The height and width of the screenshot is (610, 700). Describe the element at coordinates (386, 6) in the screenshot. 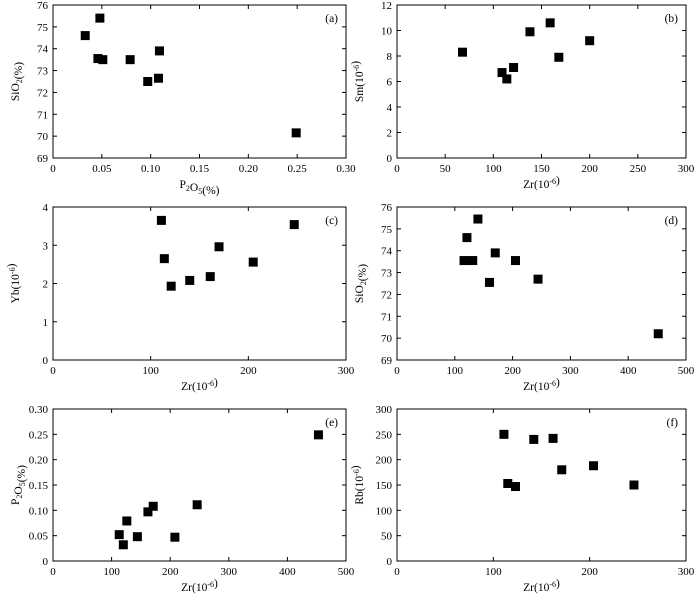

I see `y-tick-label: 12` at that location.